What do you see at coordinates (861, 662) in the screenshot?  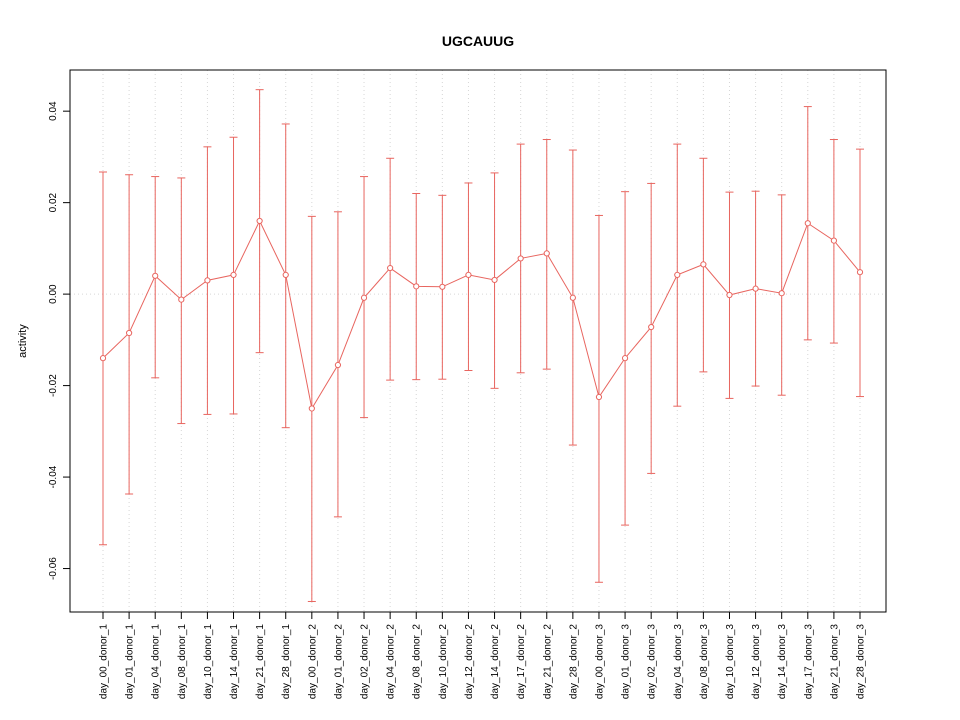 I see `x-tick-label: day_28_donor_3` at bounding box center [861, 662].